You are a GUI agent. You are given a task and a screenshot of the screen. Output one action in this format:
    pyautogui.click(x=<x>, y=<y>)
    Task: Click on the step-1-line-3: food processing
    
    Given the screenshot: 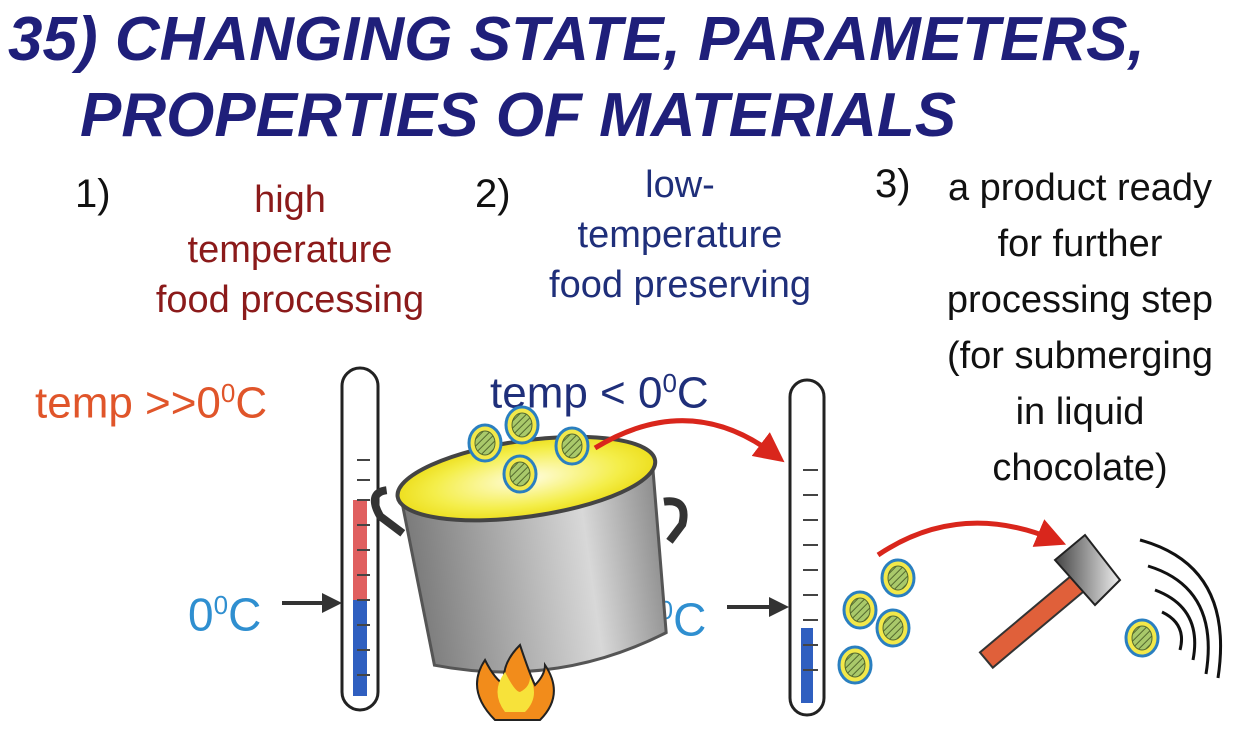 What is the action you would take?
    pyautogui.click(x=290, y=300)
    